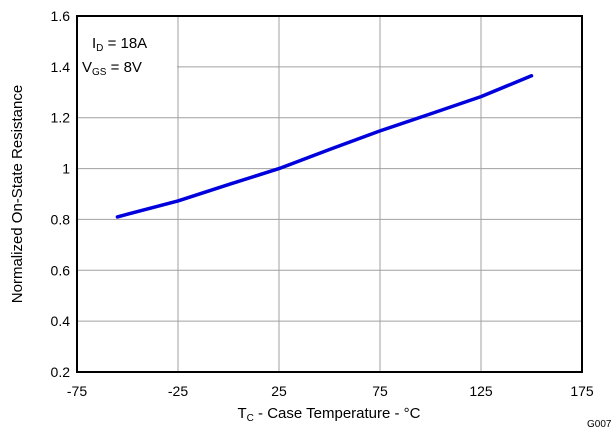 The height and width of the screenshot is (436, 616). Describe the element at coordinates (61, 219) in the screenshot. I see `y-tick-label: 0.8` at that location.